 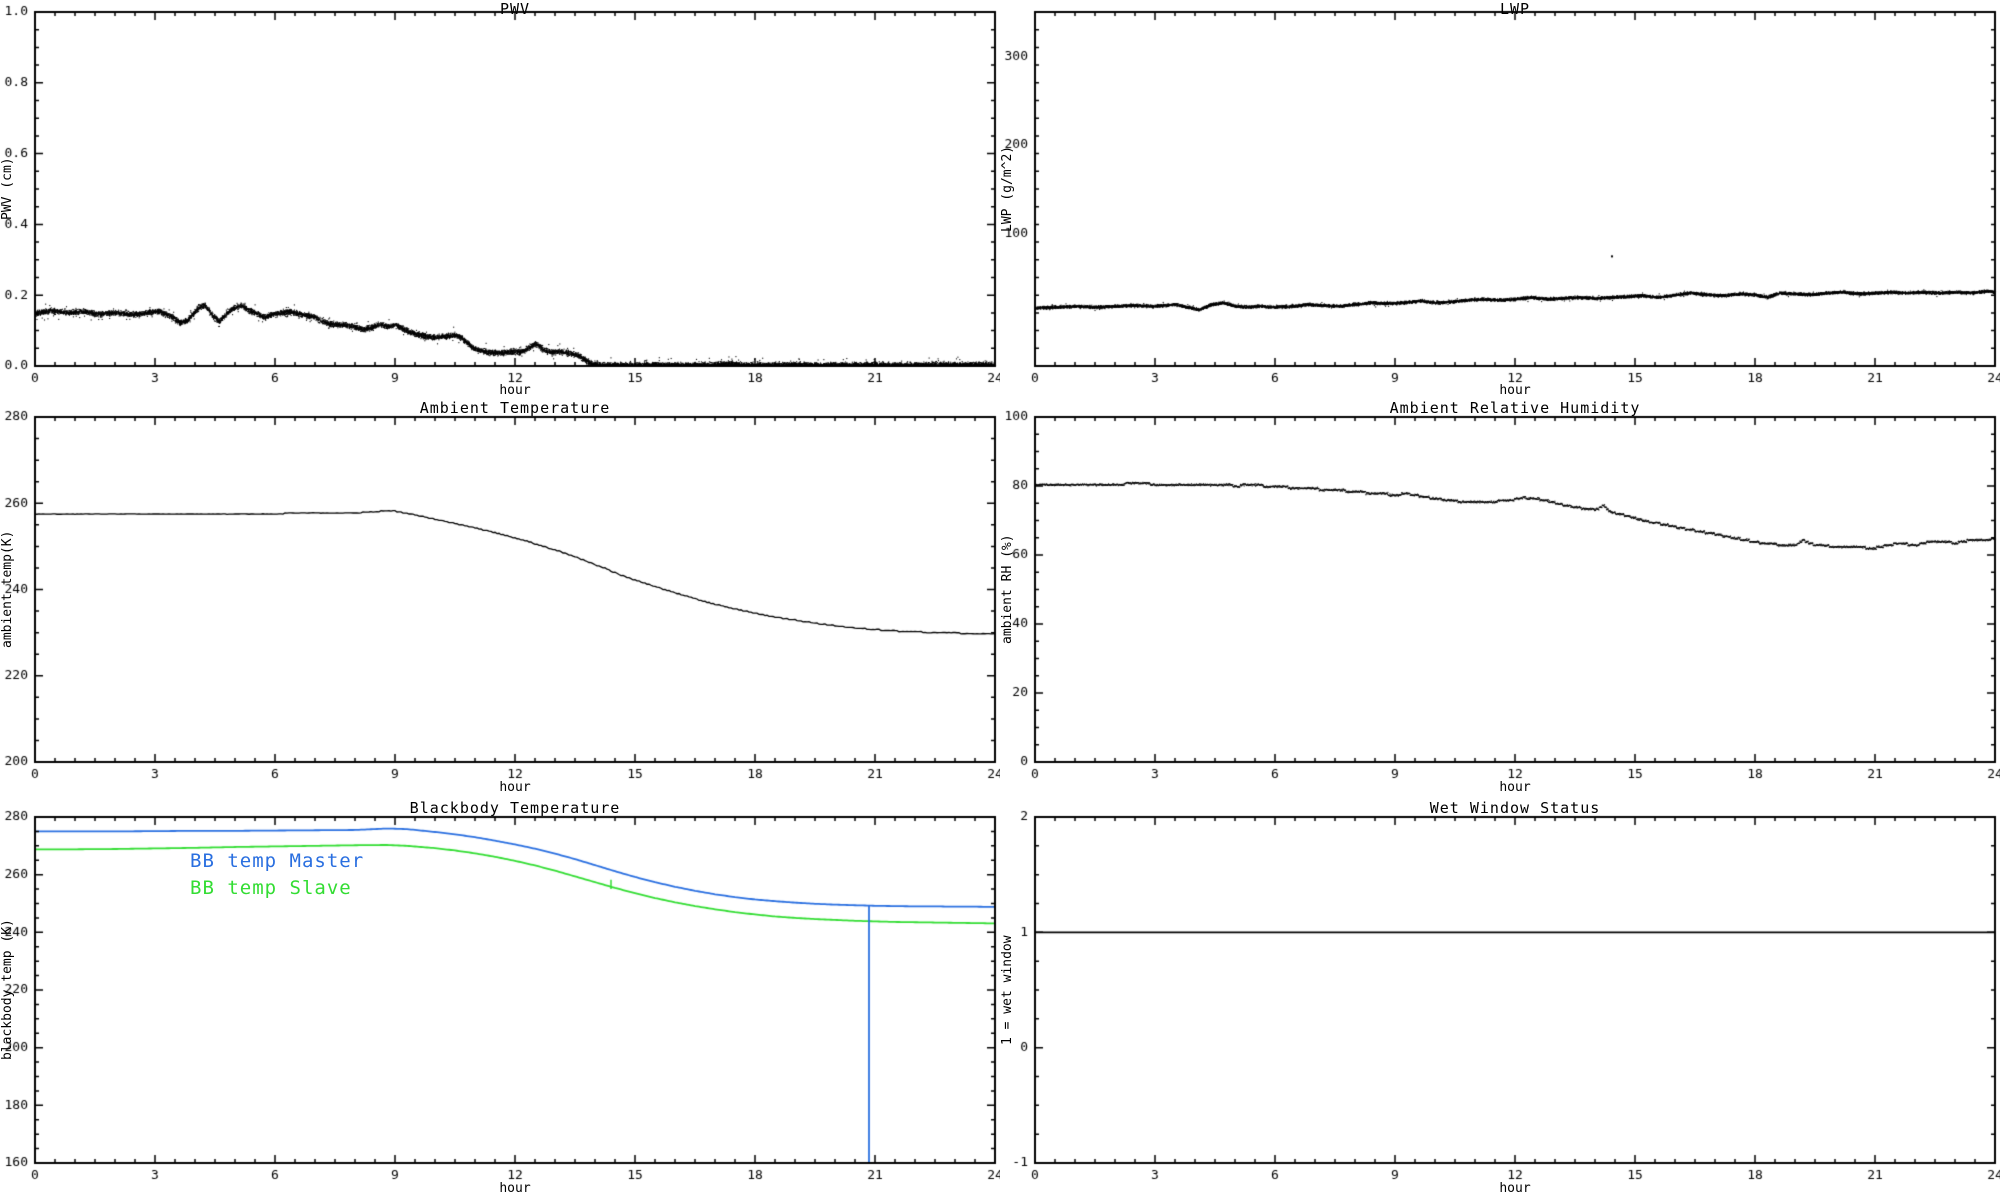 I want to click on legend-bb-temp-master: BB temp Master, so click(x=277, y=861).